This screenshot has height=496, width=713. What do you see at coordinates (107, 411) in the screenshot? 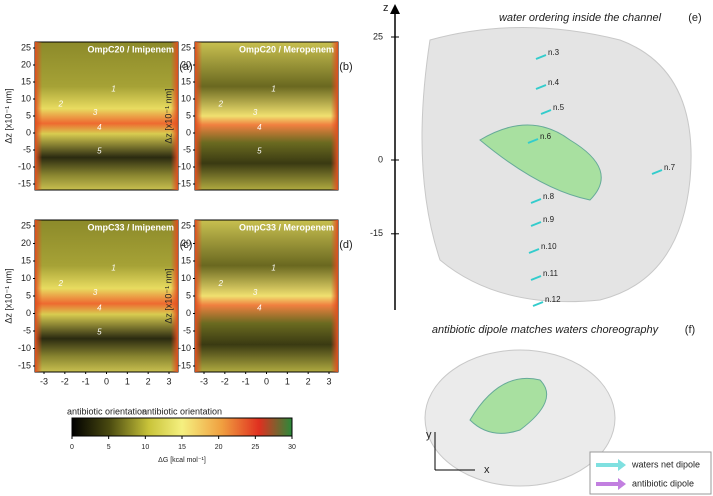
I see `x-axis-label: antibiotic orientation` at bounding box center [107, 411].